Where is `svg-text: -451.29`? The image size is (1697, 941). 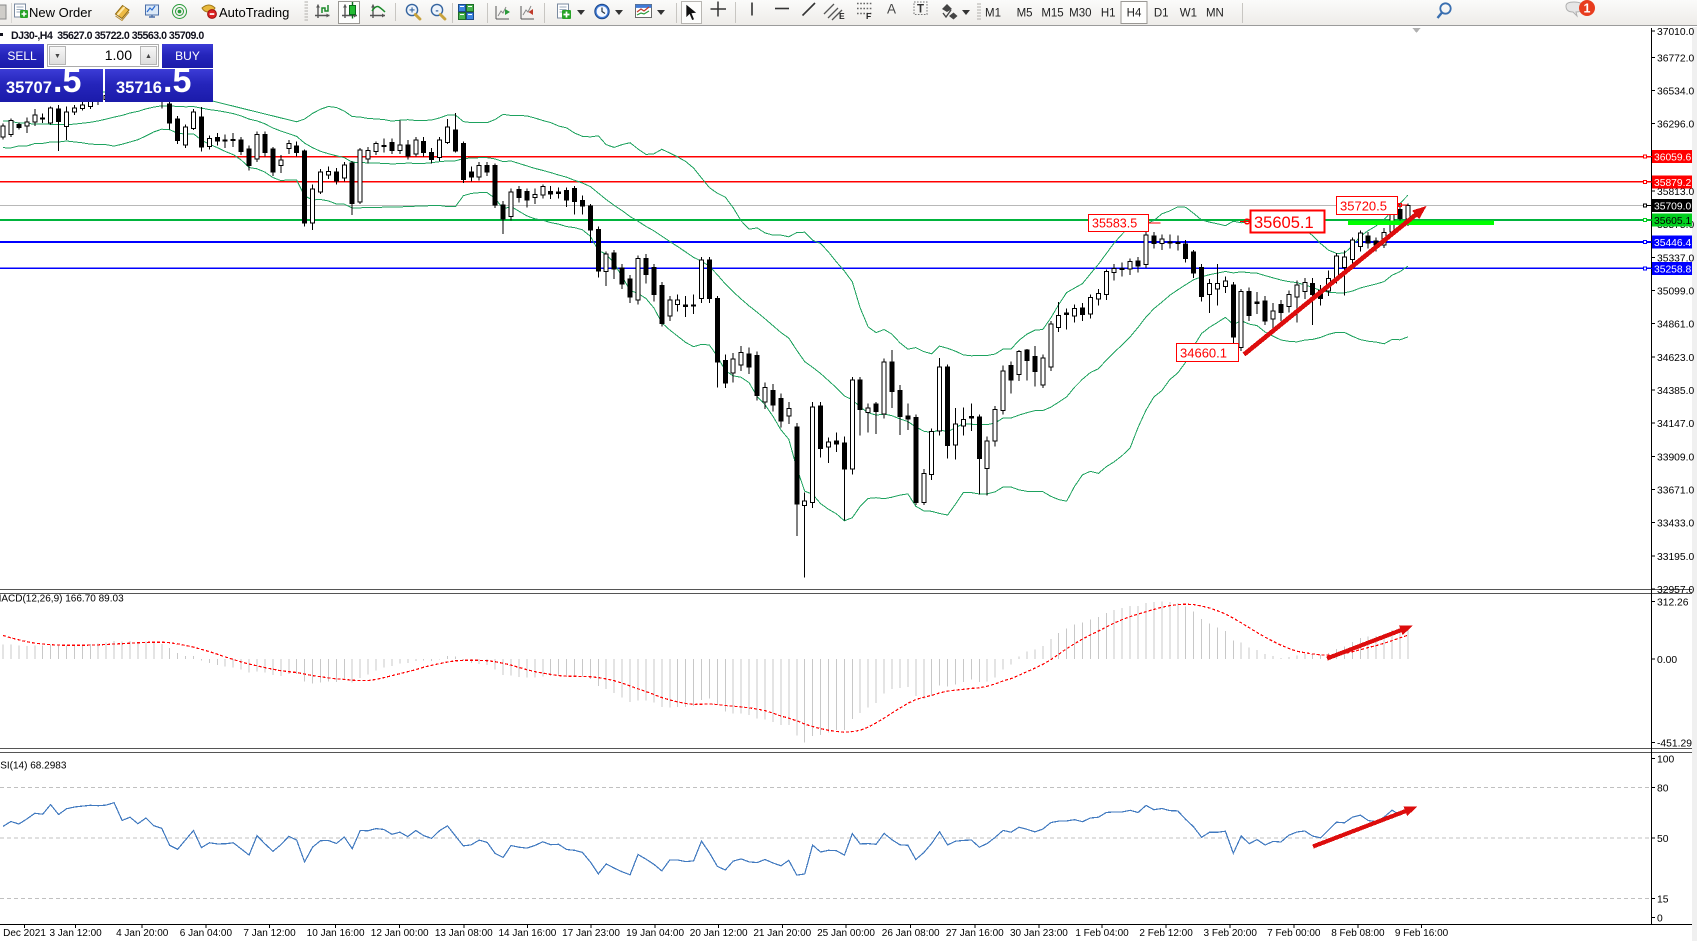
svg-text: -451.29 is located at coordinates (1674, 743).